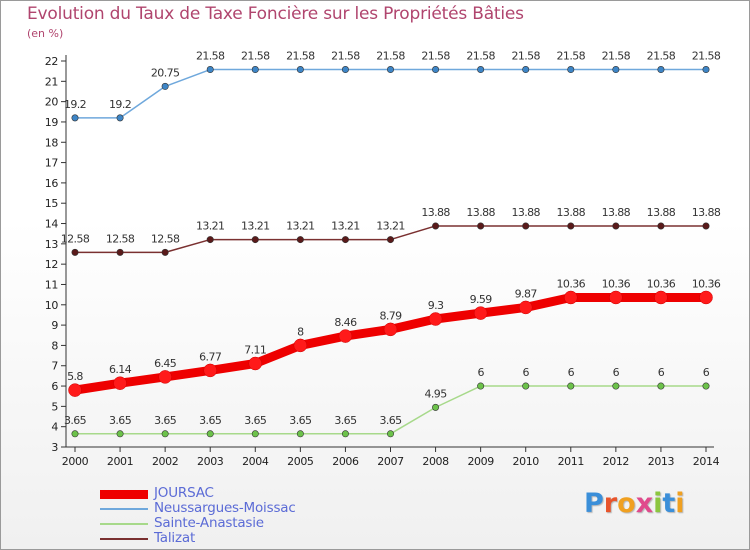 The width and height of the screenshot is (750, 550). Describe the element at coordinates (480, 461) in the screenshot. I see `x-tick-label: 2009` at that location.